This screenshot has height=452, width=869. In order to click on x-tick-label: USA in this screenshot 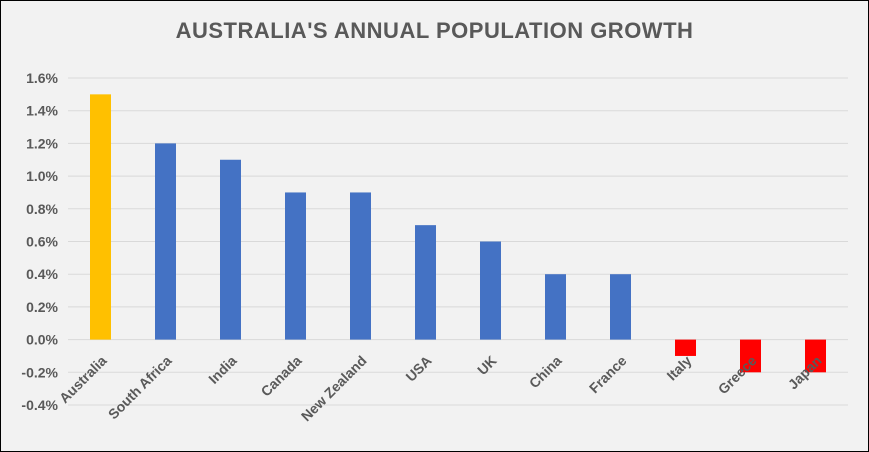, I will do `click(418, 368)`.